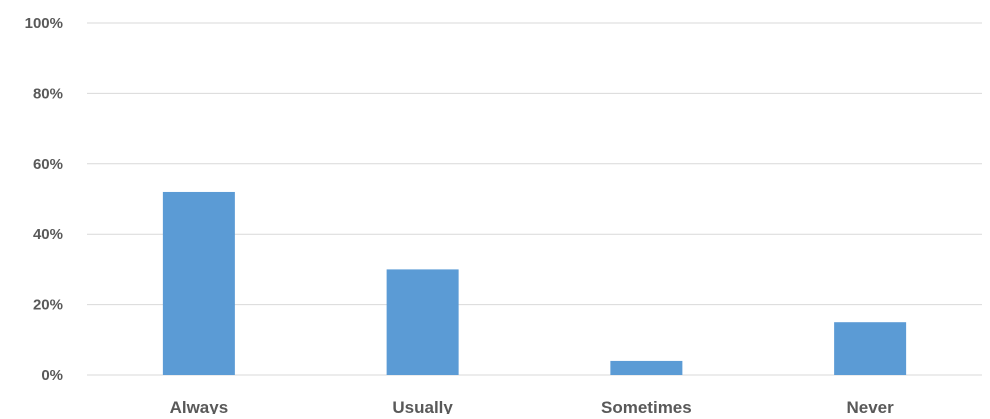  Describe the element at coordinates (48, 234) in the screenshot. I see `y-tick-label: 40%` at that location.